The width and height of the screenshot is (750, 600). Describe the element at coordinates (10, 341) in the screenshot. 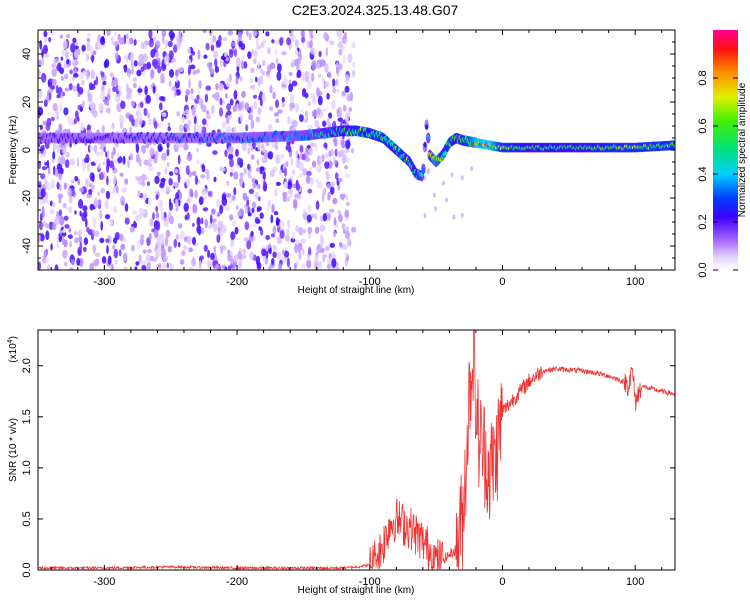

I see `snr-multiplier-exp: 4` at that location.